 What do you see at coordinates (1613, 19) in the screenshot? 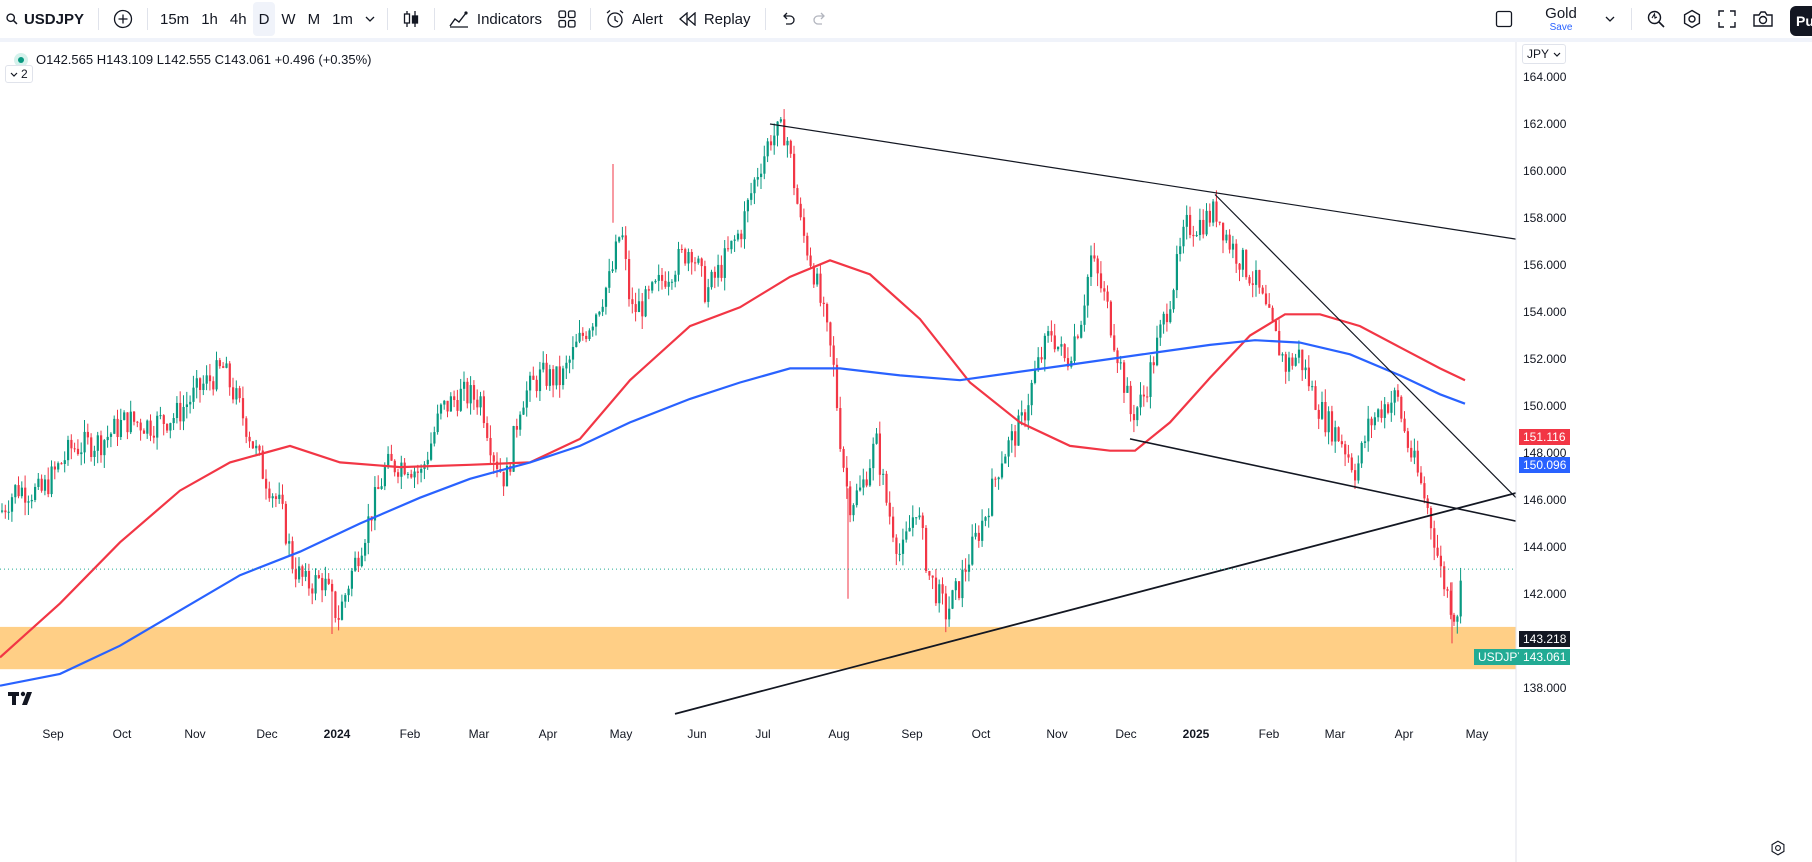
I see `layout-dropdown` at bounding box center [1613, 19].